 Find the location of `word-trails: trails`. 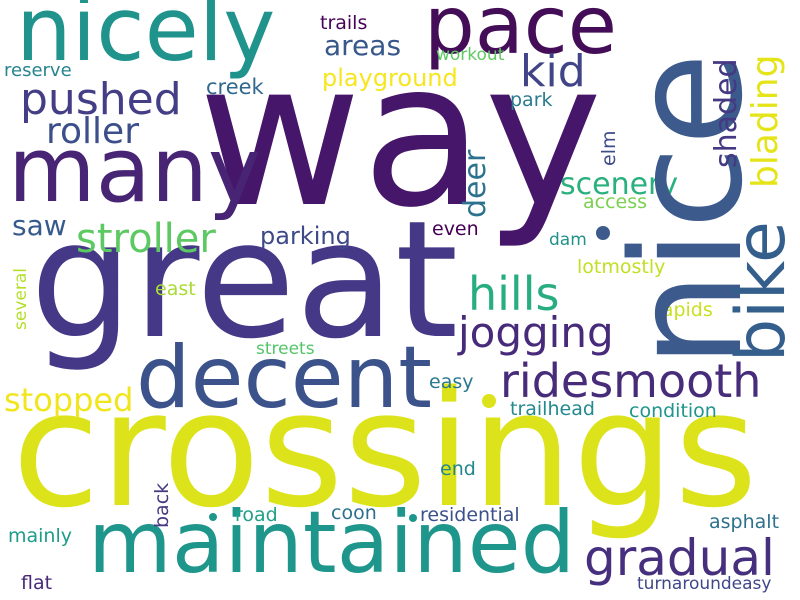

word-trails: trails is located at coordinates (344, 23).